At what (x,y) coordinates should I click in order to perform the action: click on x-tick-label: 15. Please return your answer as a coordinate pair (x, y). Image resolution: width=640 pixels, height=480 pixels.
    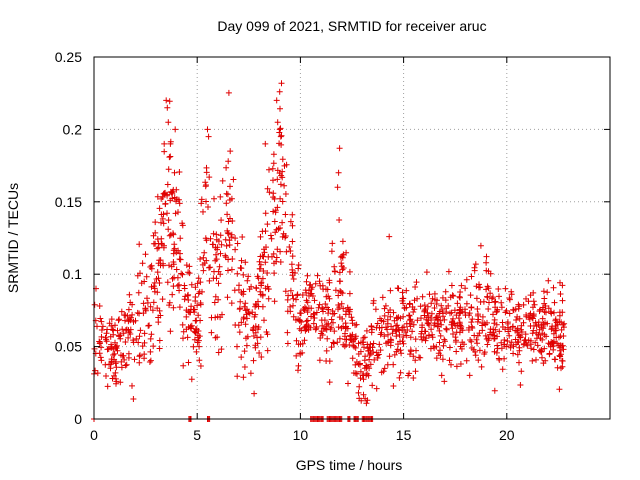
    Looking at the image, I should click on (404, 435).